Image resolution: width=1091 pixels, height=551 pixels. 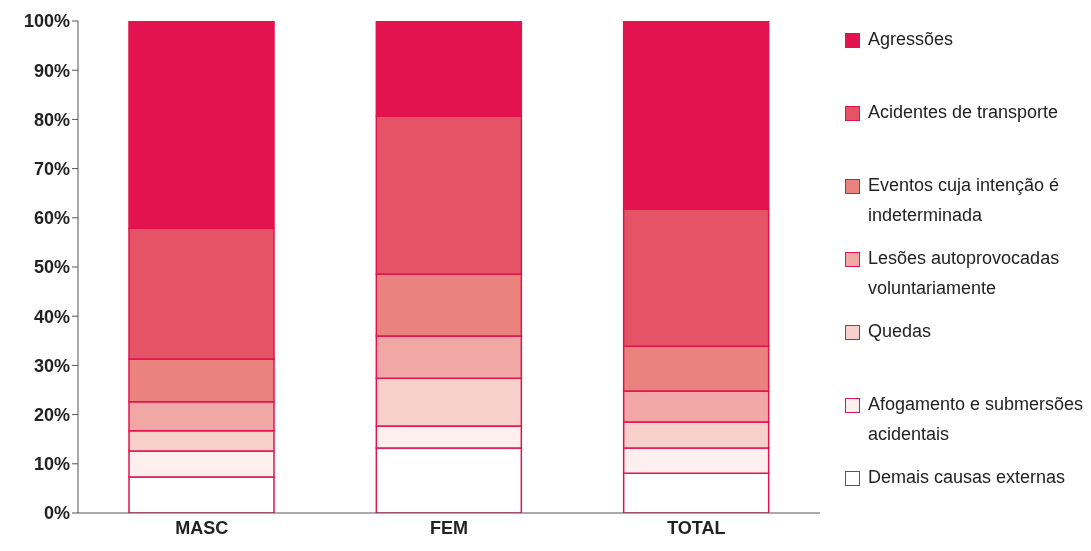 I want to click on y-tick-label: 50%, so click(x=51, y=267).